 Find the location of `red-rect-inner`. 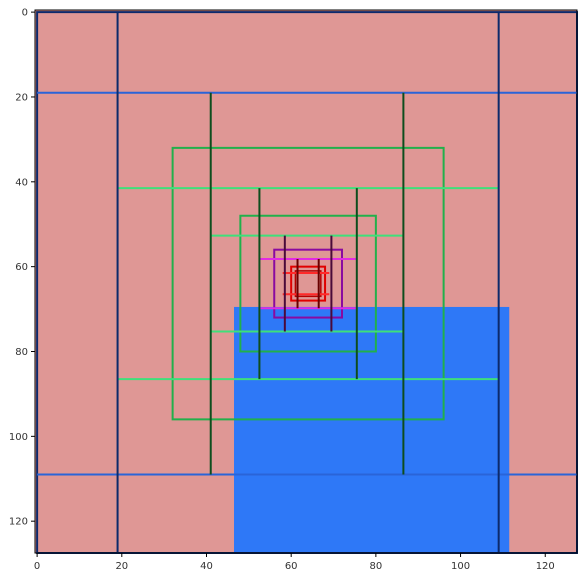

red-rect-inner is located at coordinates (308, 284).